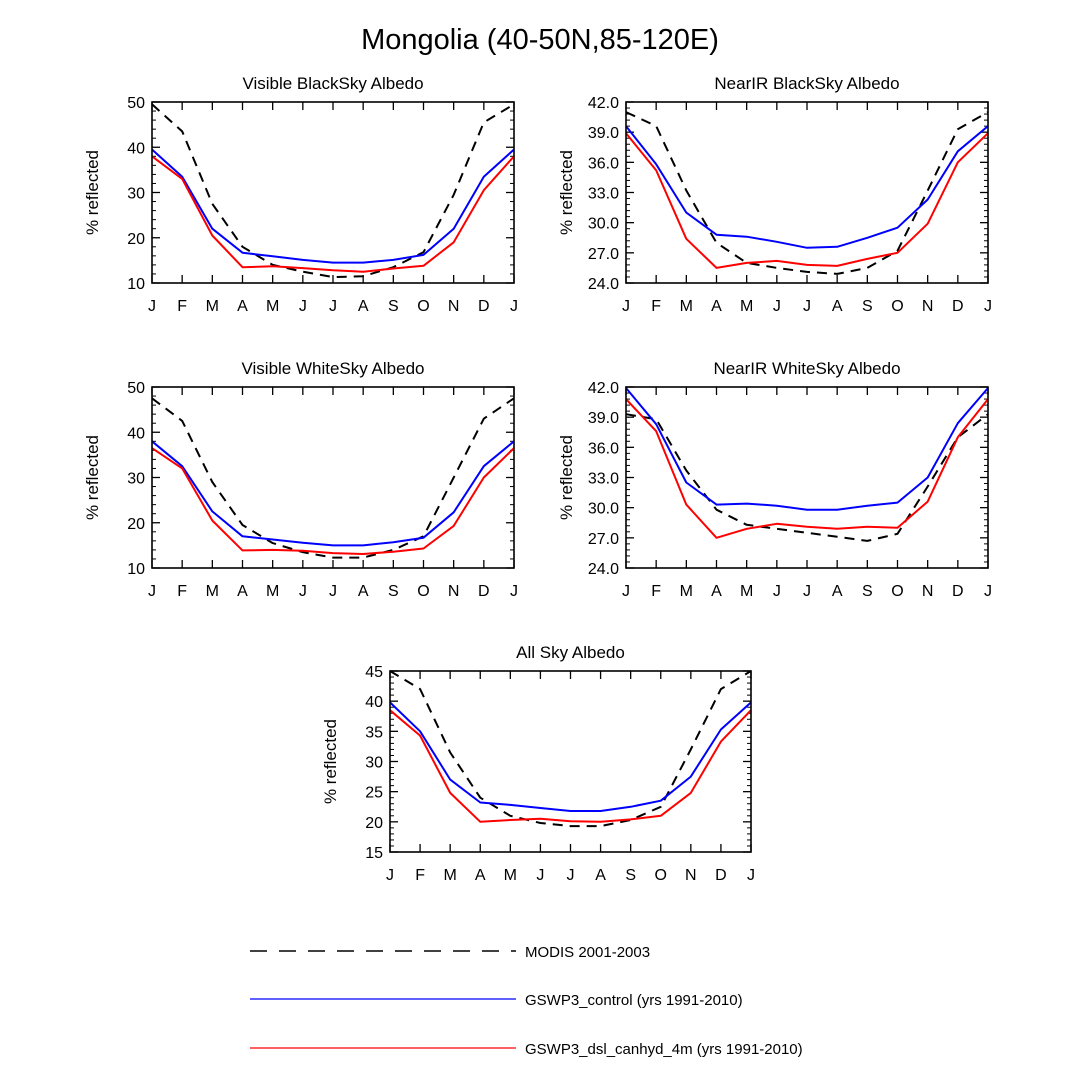  I want to click on legend-label: GSWP3_control (yrs 1991-2010), so click(634, 1000).